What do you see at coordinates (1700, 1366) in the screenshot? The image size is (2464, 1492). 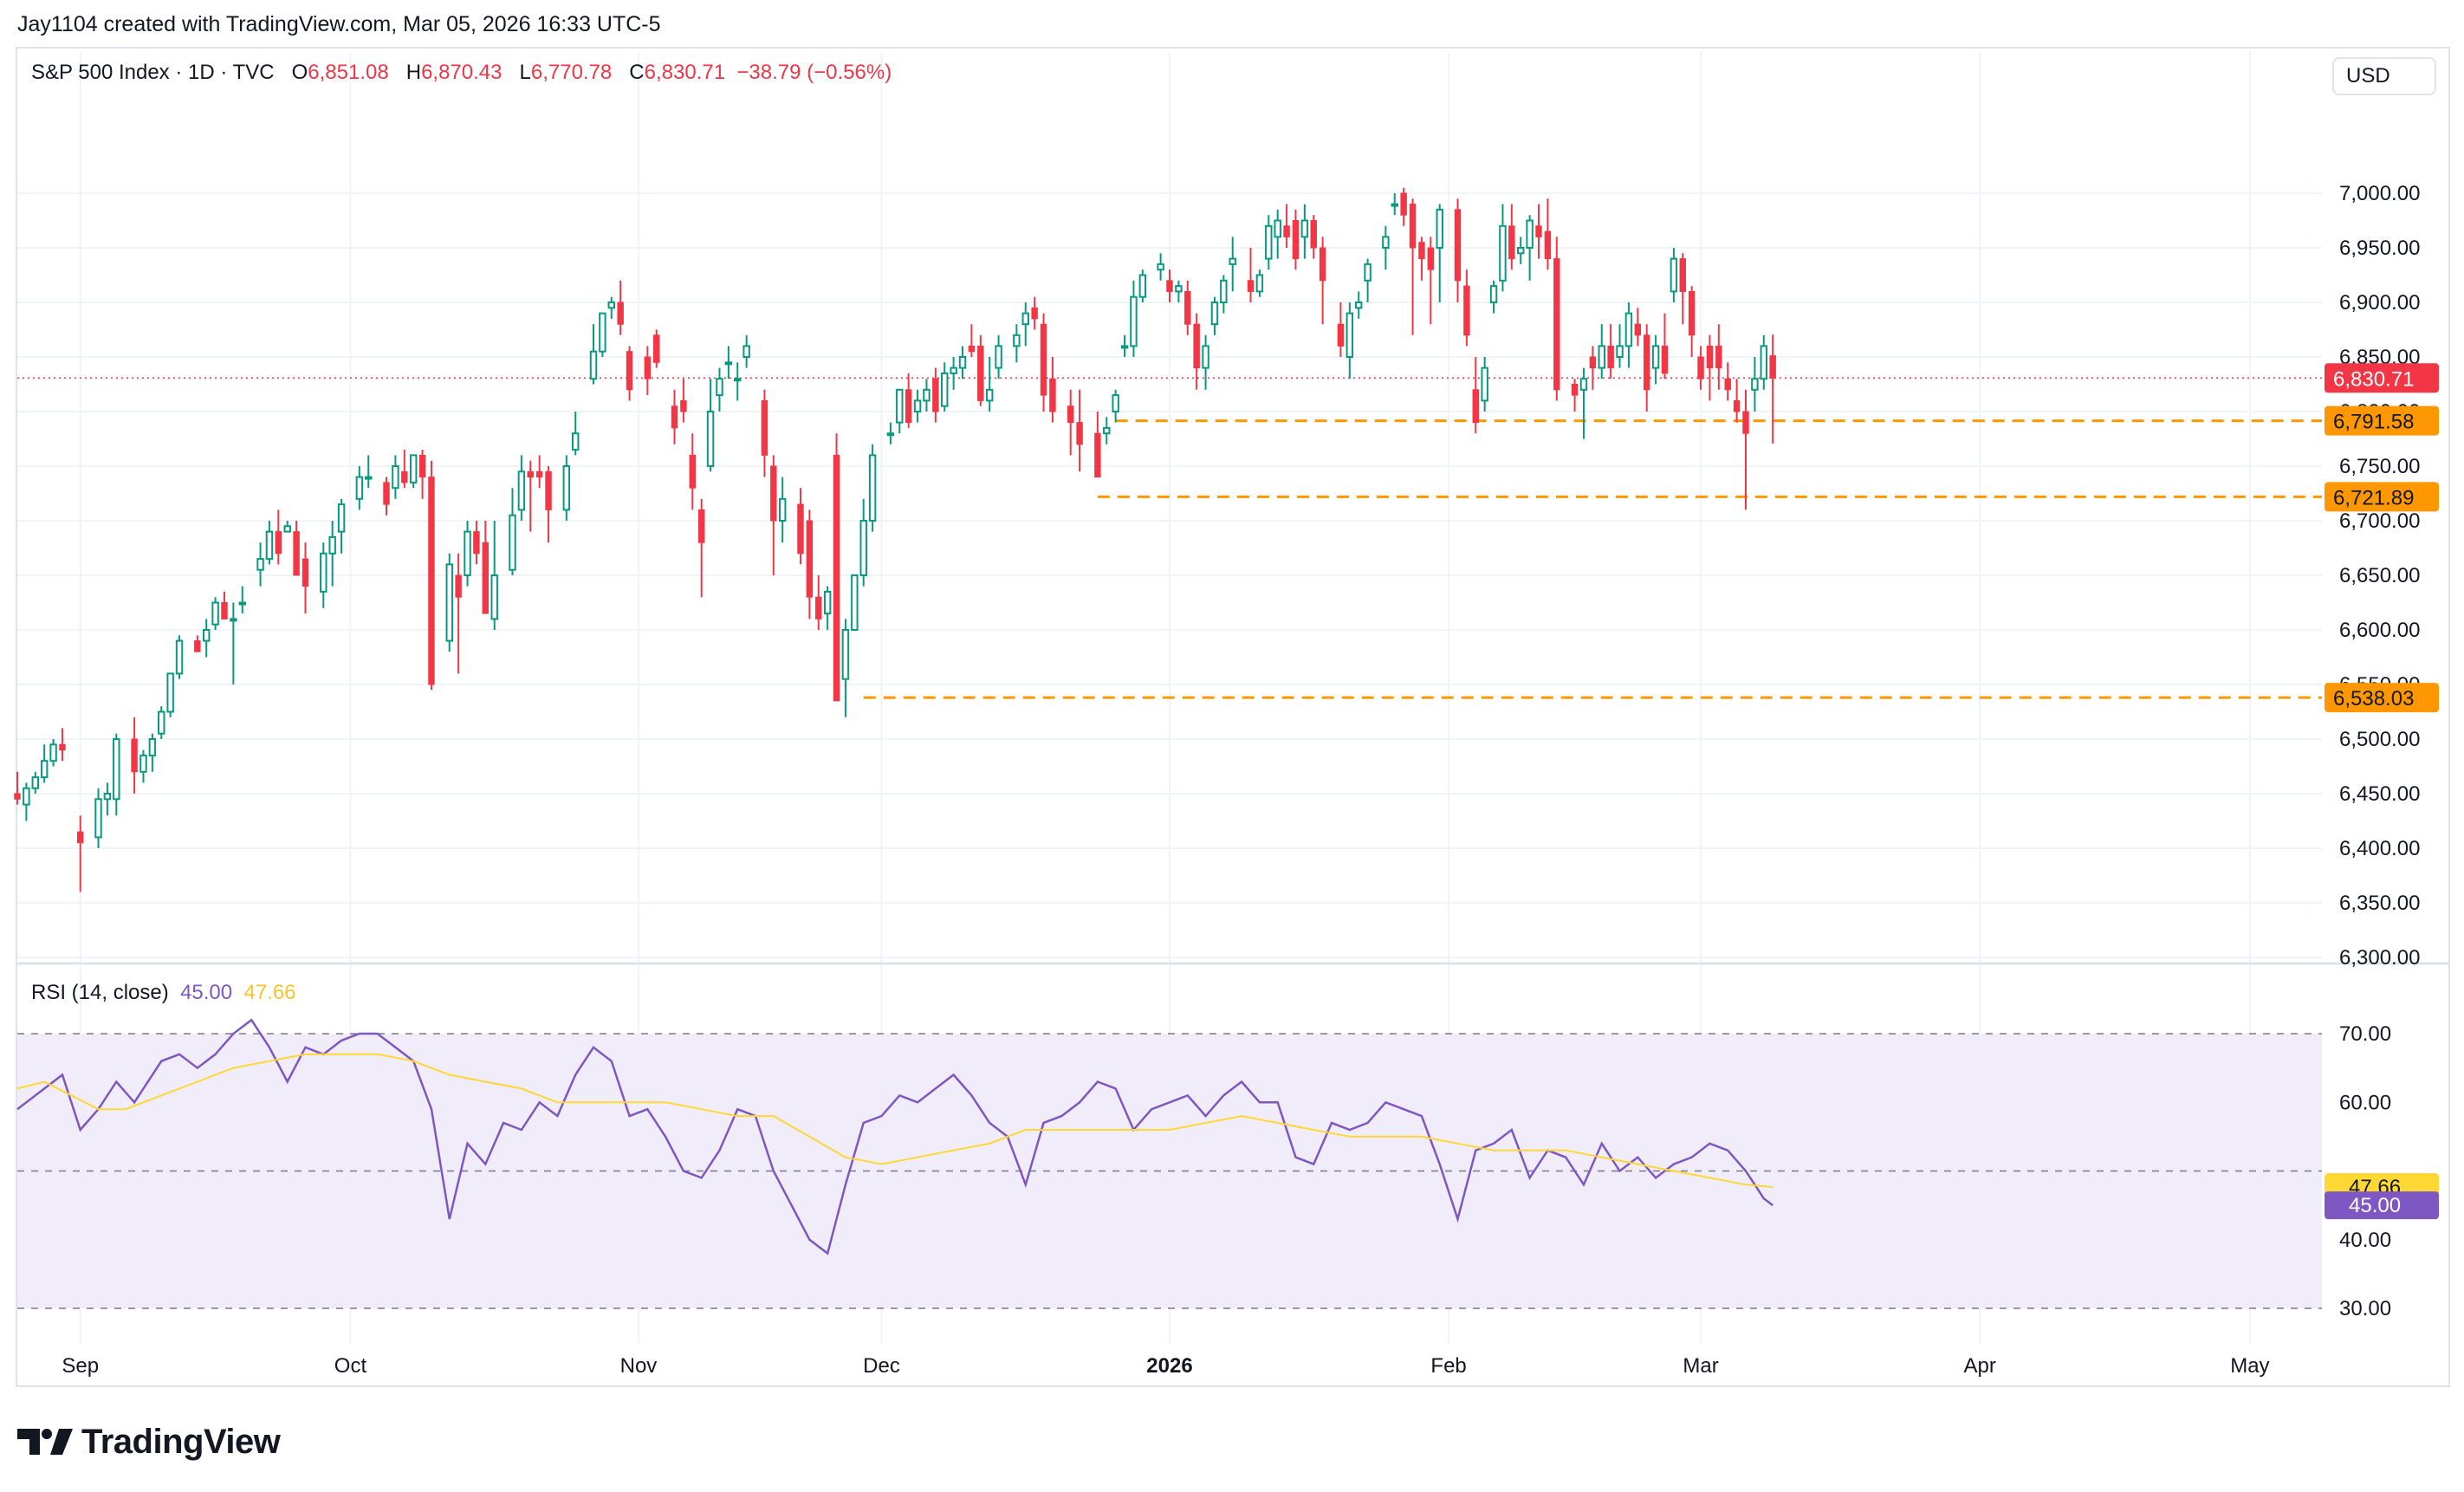 I see `time-tick-label: Mar` at bounding box center [1700, 1366].